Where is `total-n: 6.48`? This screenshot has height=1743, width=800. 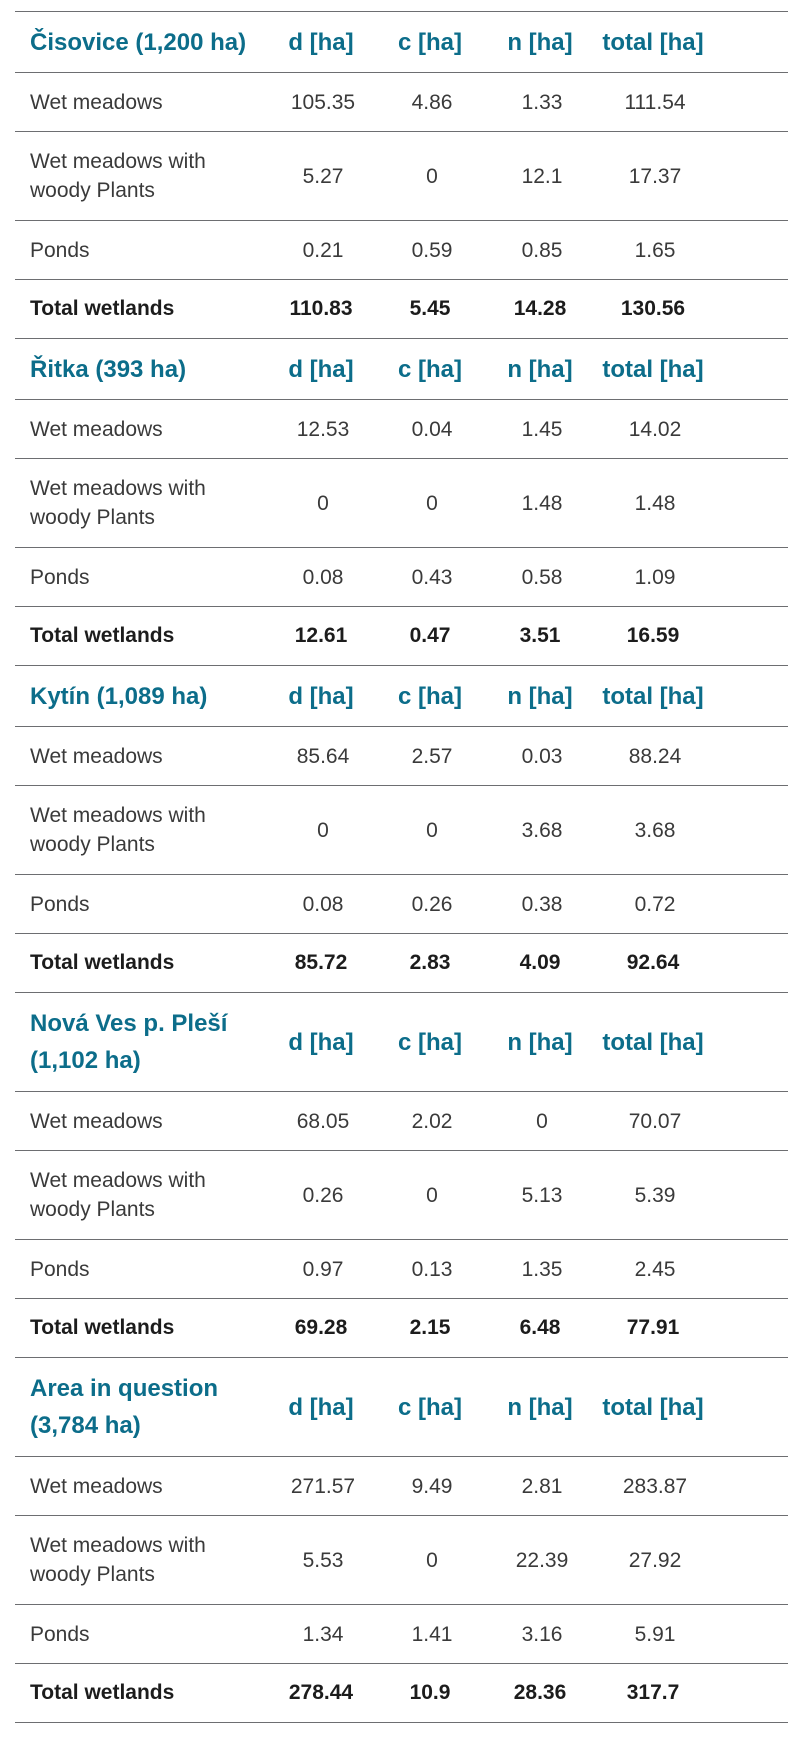 total-n: 6.48 is located at coordinates (540, 1327).